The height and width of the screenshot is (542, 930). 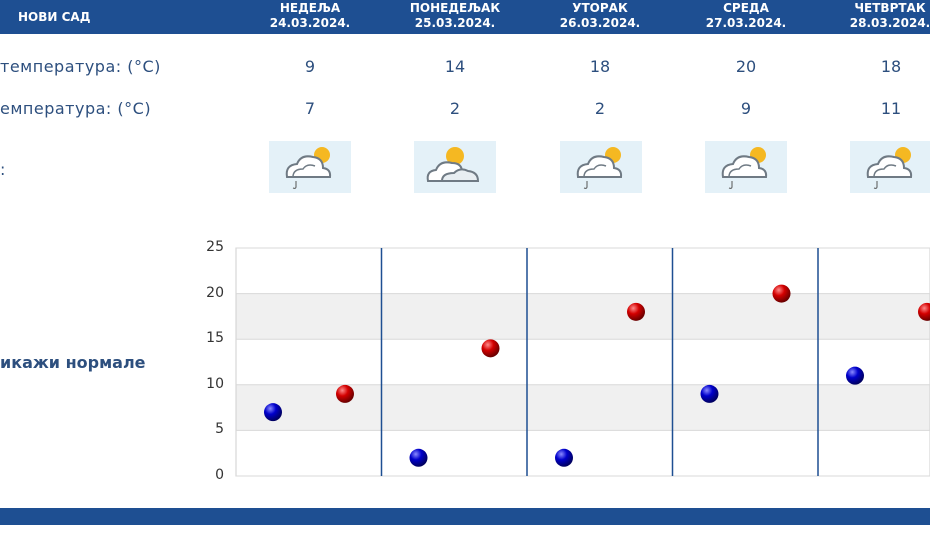 I want to click on day-name: ПОНЕДЕЉАК, so click(x=455, y=8).